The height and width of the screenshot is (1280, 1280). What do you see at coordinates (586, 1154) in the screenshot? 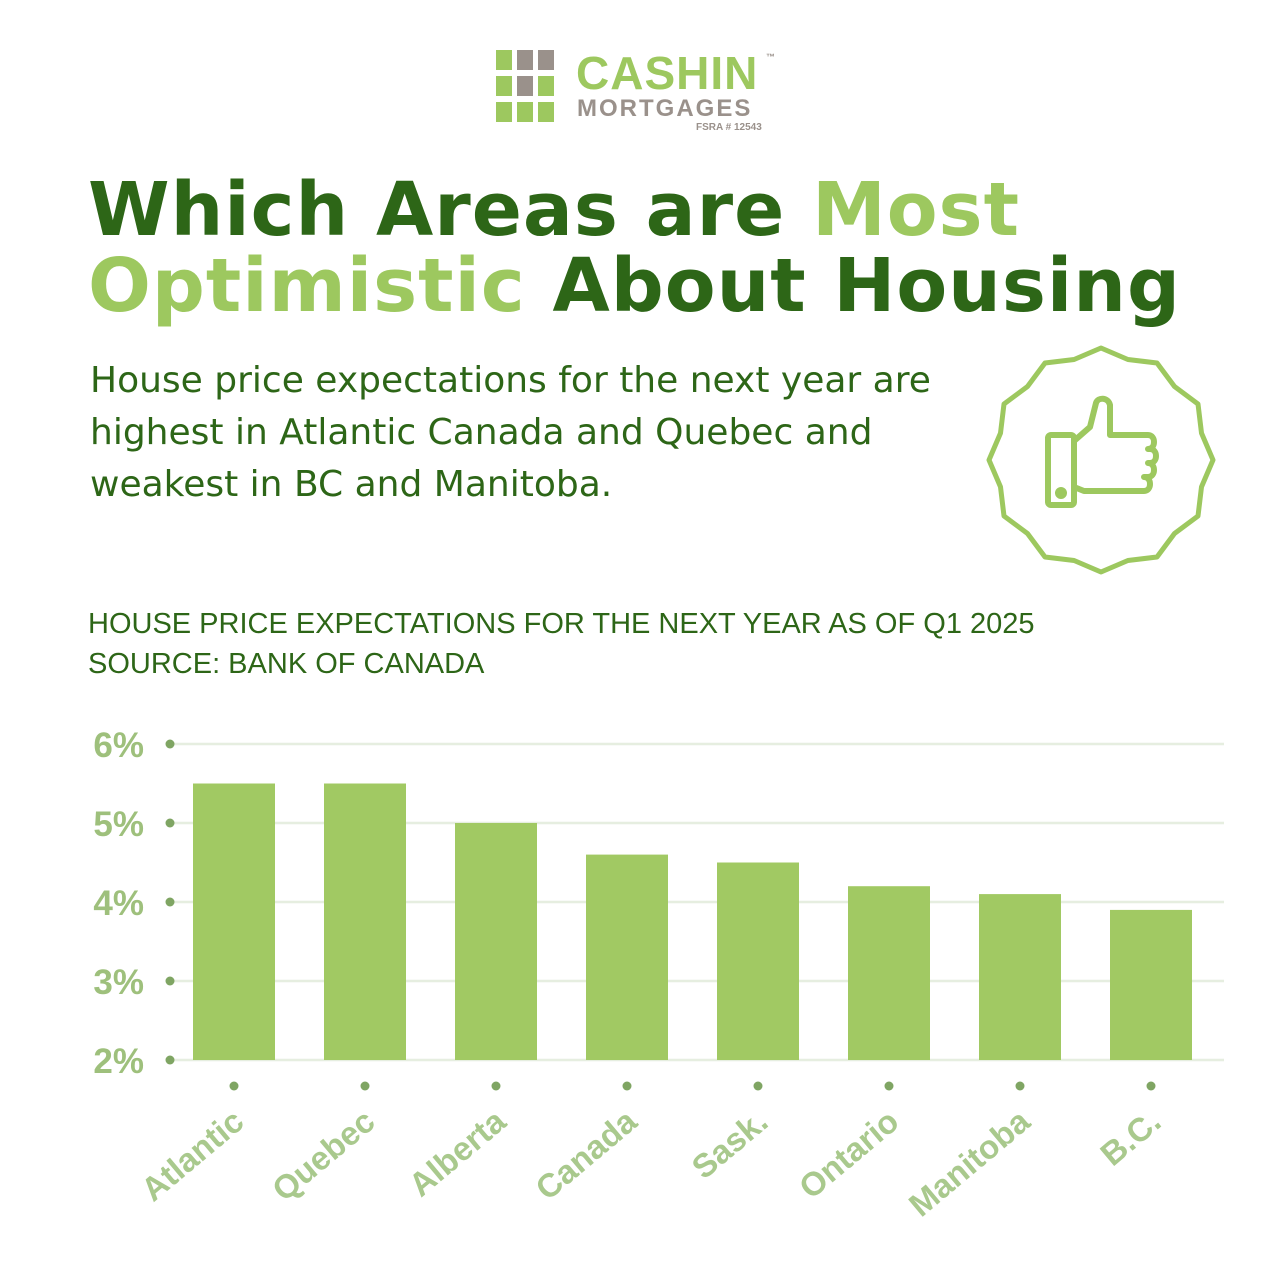
I see `chart-x-tick-label: Canada` at bounding box center [586, 1154].